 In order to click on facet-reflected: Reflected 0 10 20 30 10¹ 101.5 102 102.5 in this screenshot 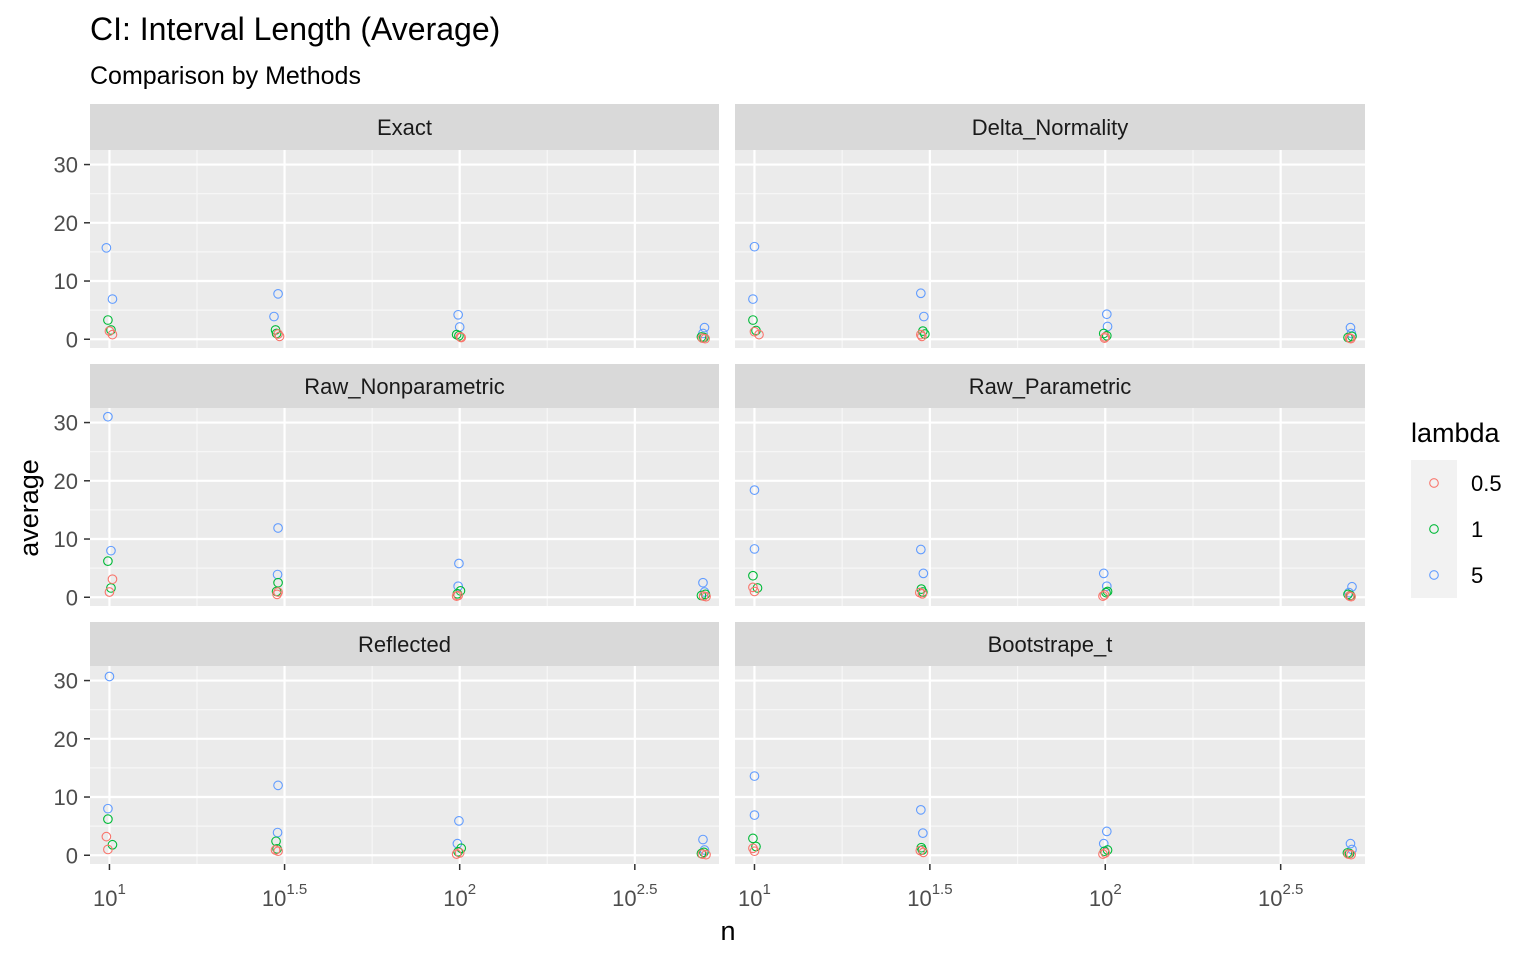, I will do `click(386, 766)`.